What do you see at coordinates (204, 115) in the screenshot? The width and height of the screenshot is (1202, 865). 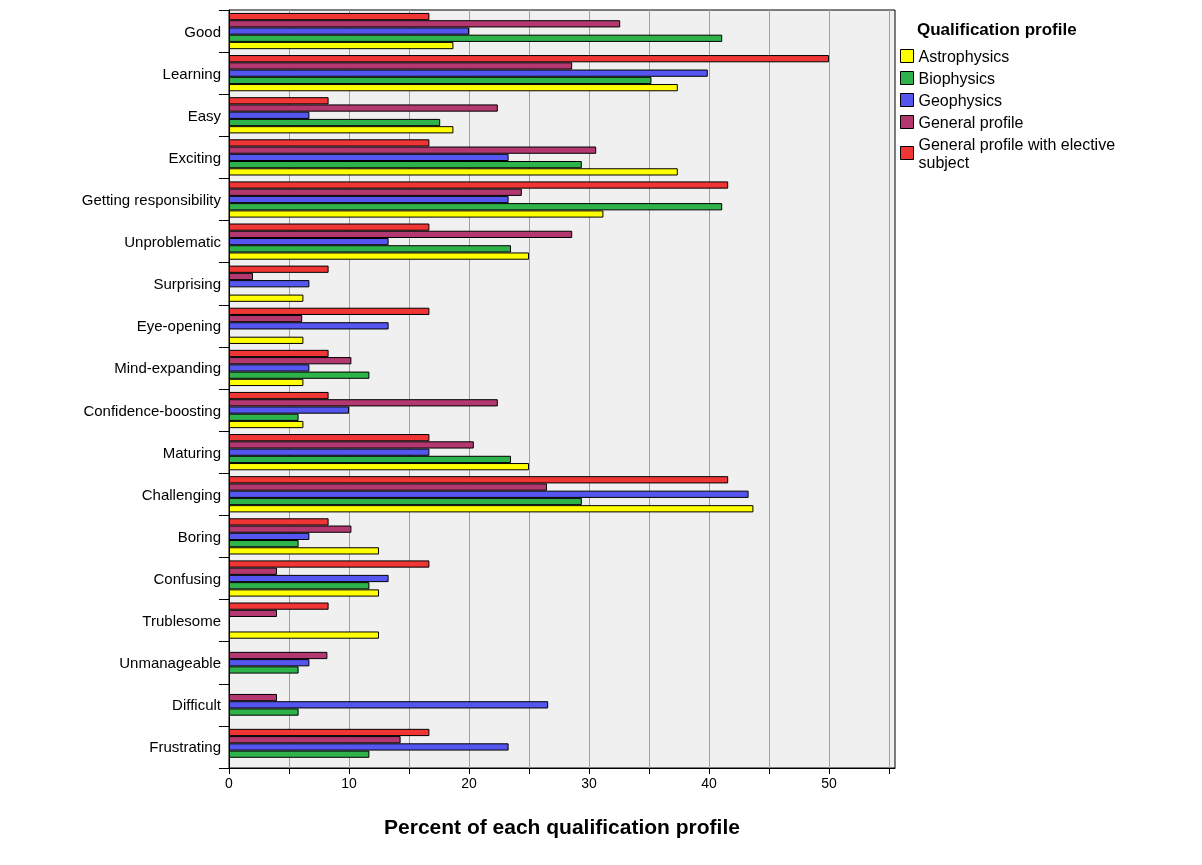 I see `y-tick-label: Easy` at bounding box center [204, 115].